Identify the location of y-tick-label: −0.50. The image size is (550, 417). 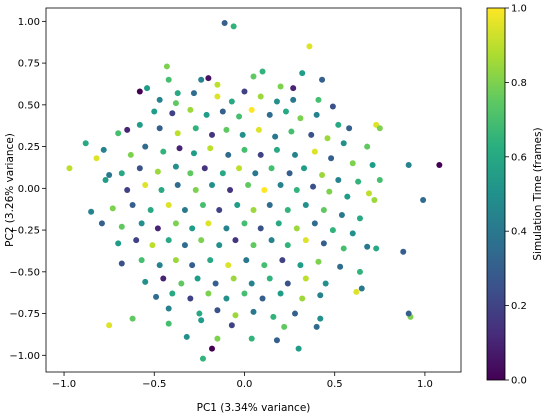
(24, 272).